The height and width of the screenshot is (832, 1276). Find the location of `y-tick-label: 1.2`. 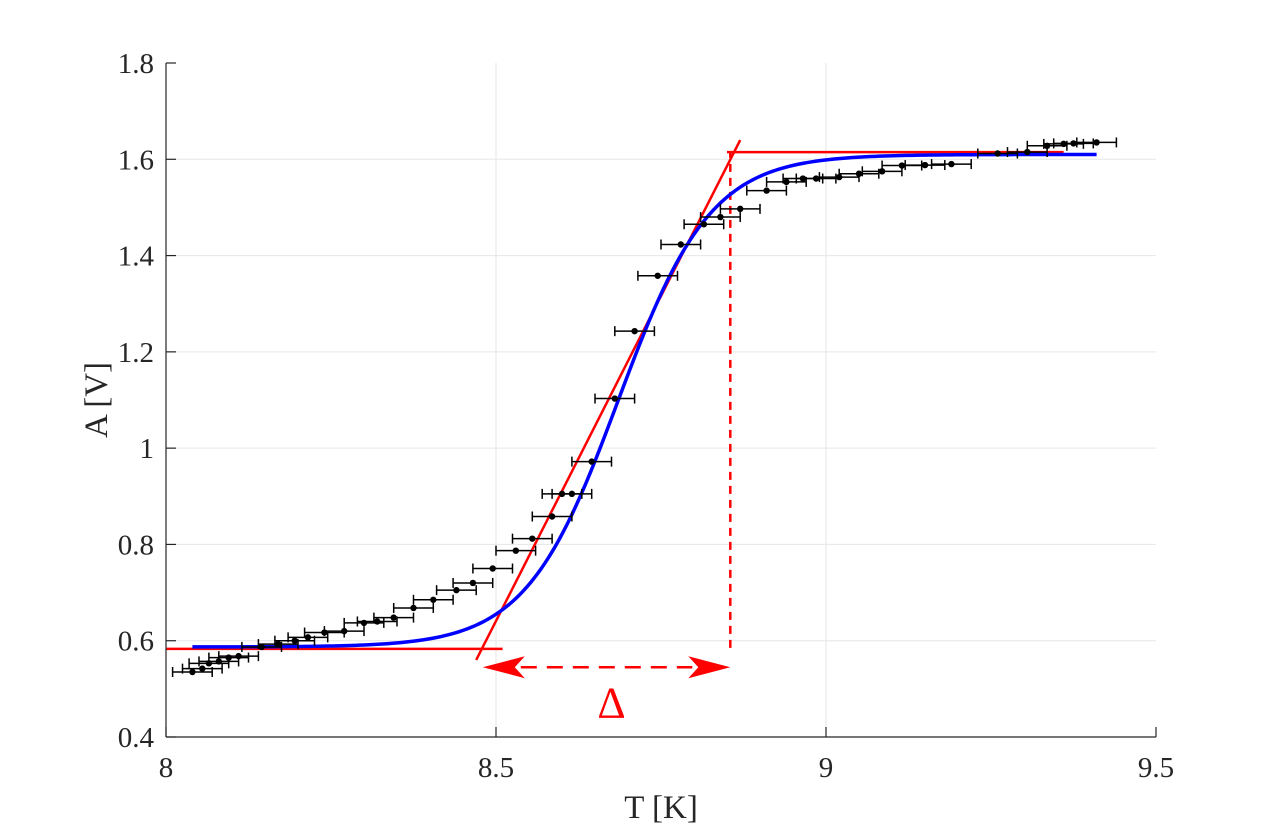

y-tick-label: 1.2 is located at coordinates (136, 353).